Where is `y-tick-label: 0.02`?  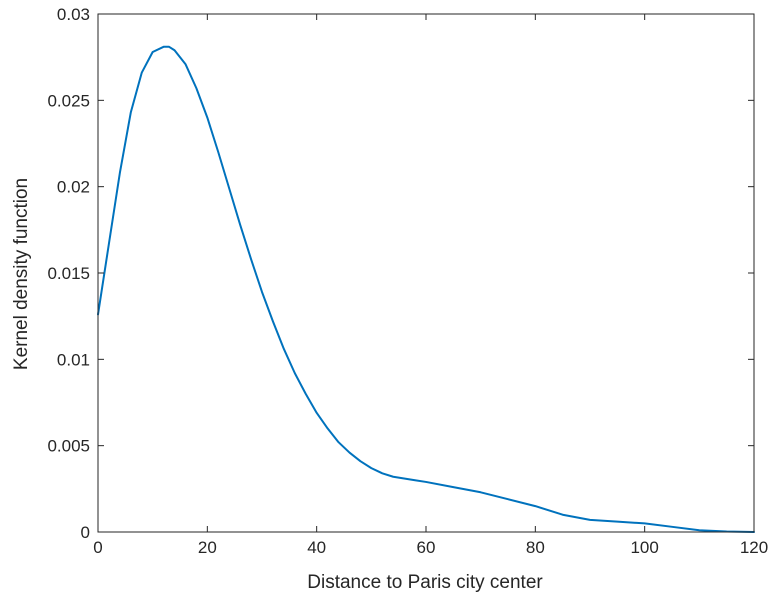
y-tick-label: 0.02 is located at coordinates (73, 187).